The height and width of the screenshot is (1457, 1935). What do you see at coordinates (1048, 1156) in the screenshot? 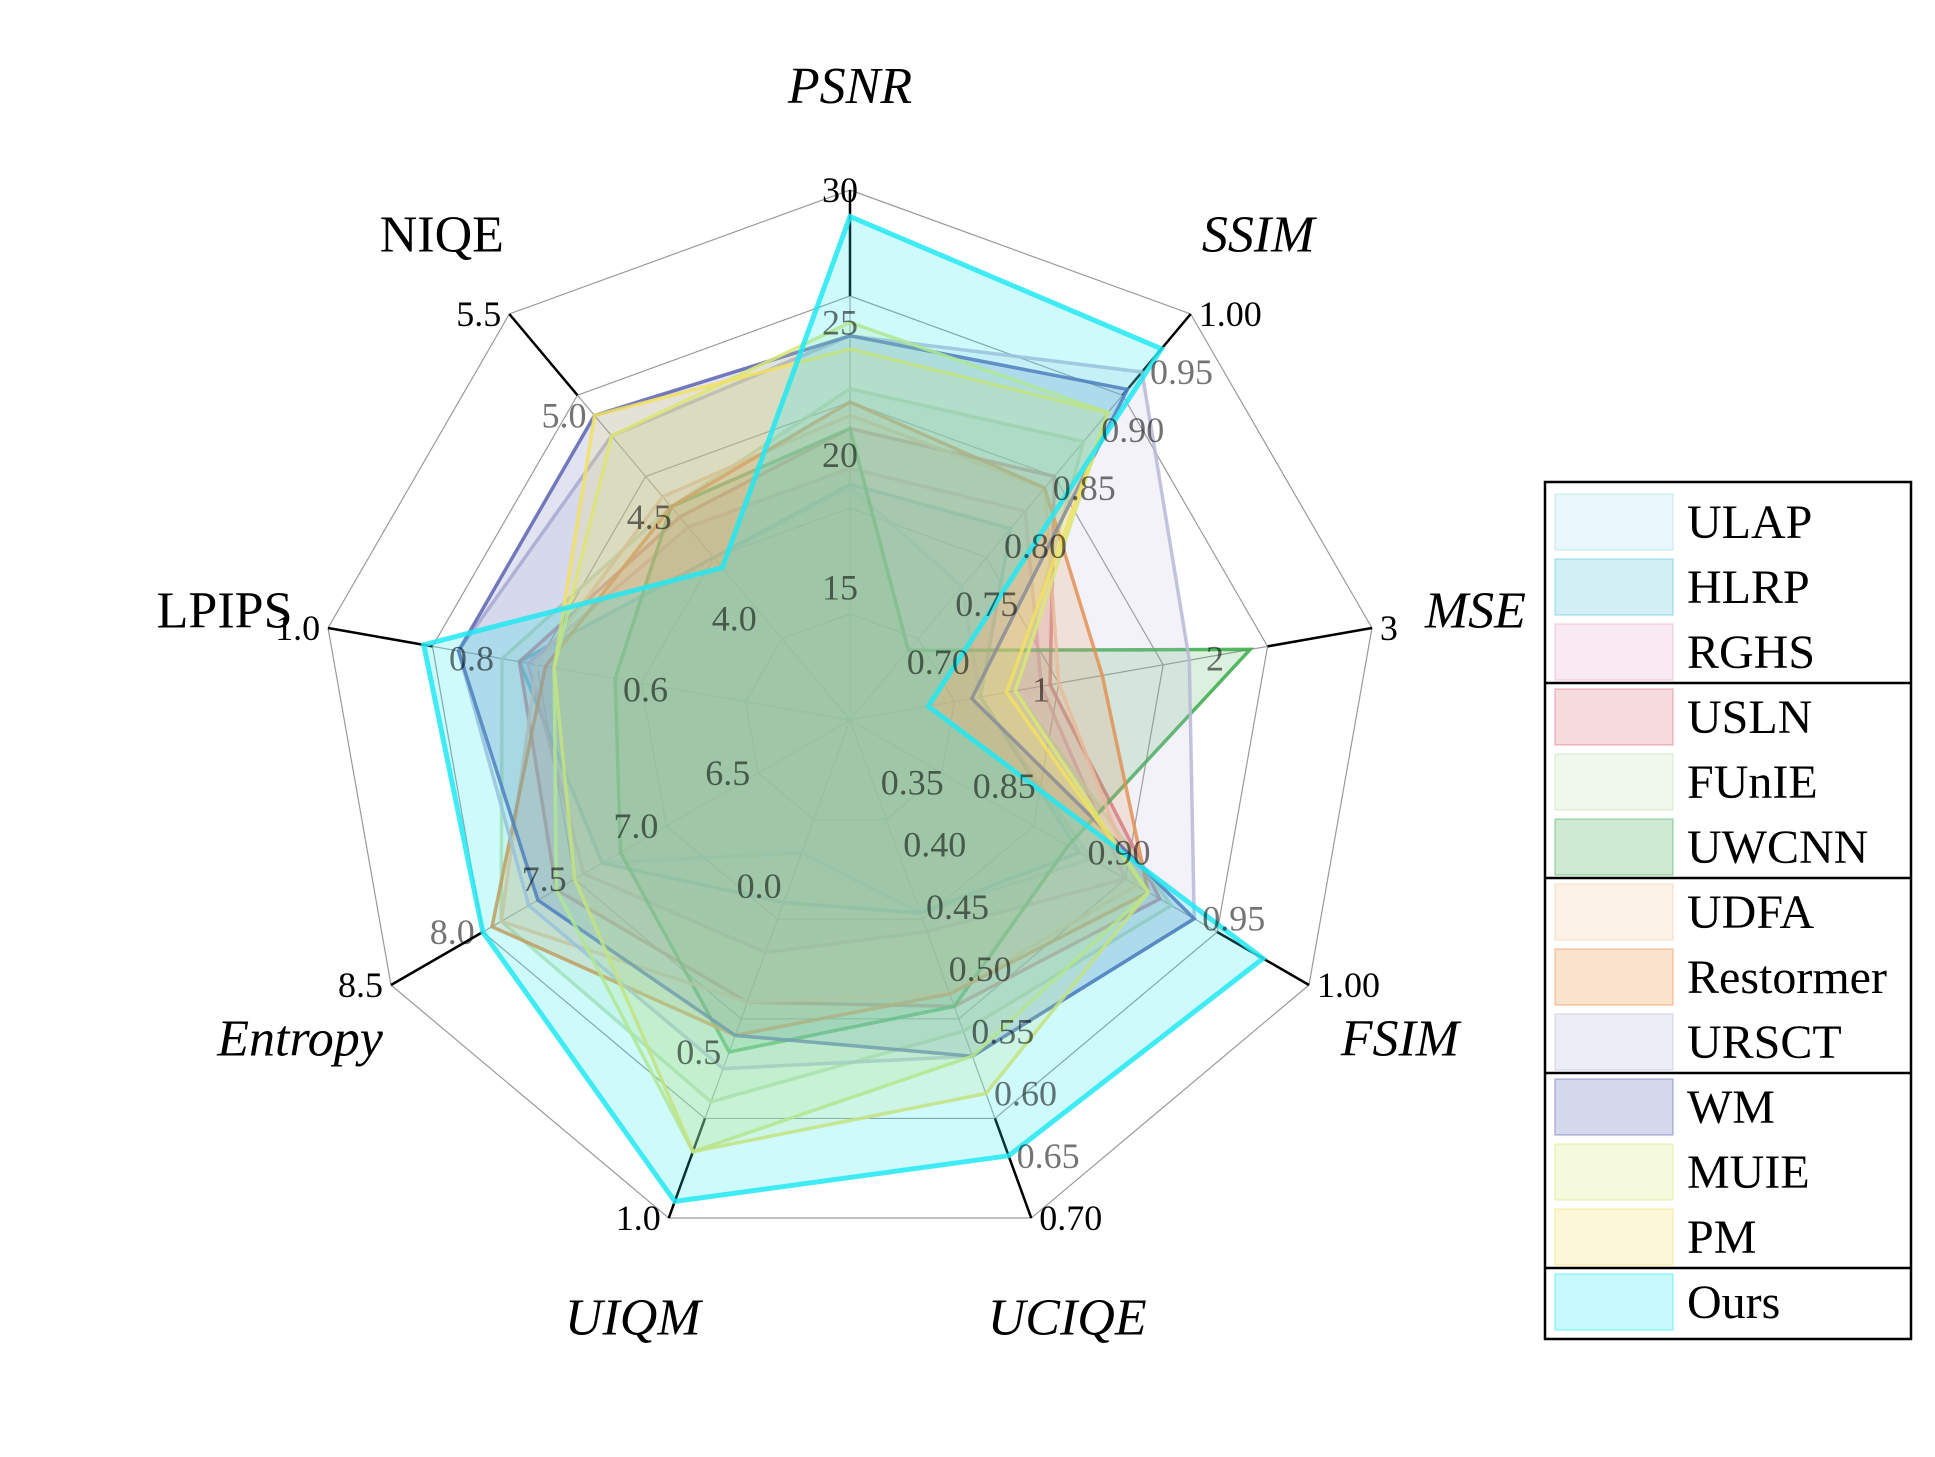
I see `tick-label: 0.65` at bounding box center [1048, 1156].